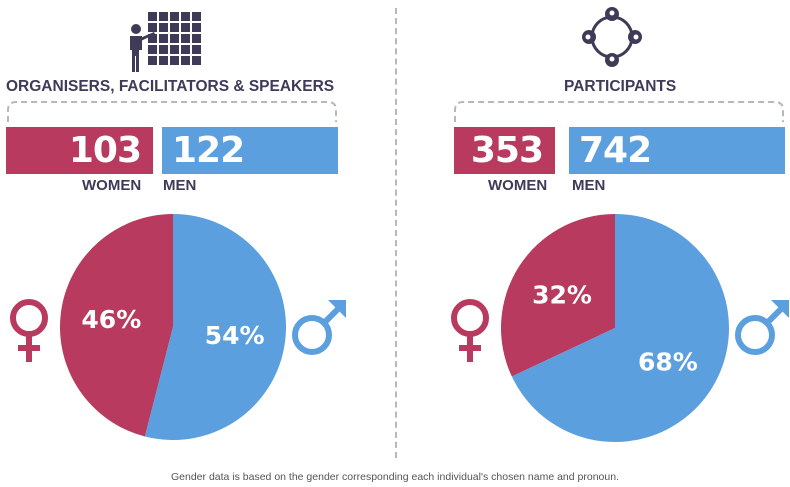  Describe the element at coordinates (396, 233) in the screenshot. I see `panel-divider` at that location.